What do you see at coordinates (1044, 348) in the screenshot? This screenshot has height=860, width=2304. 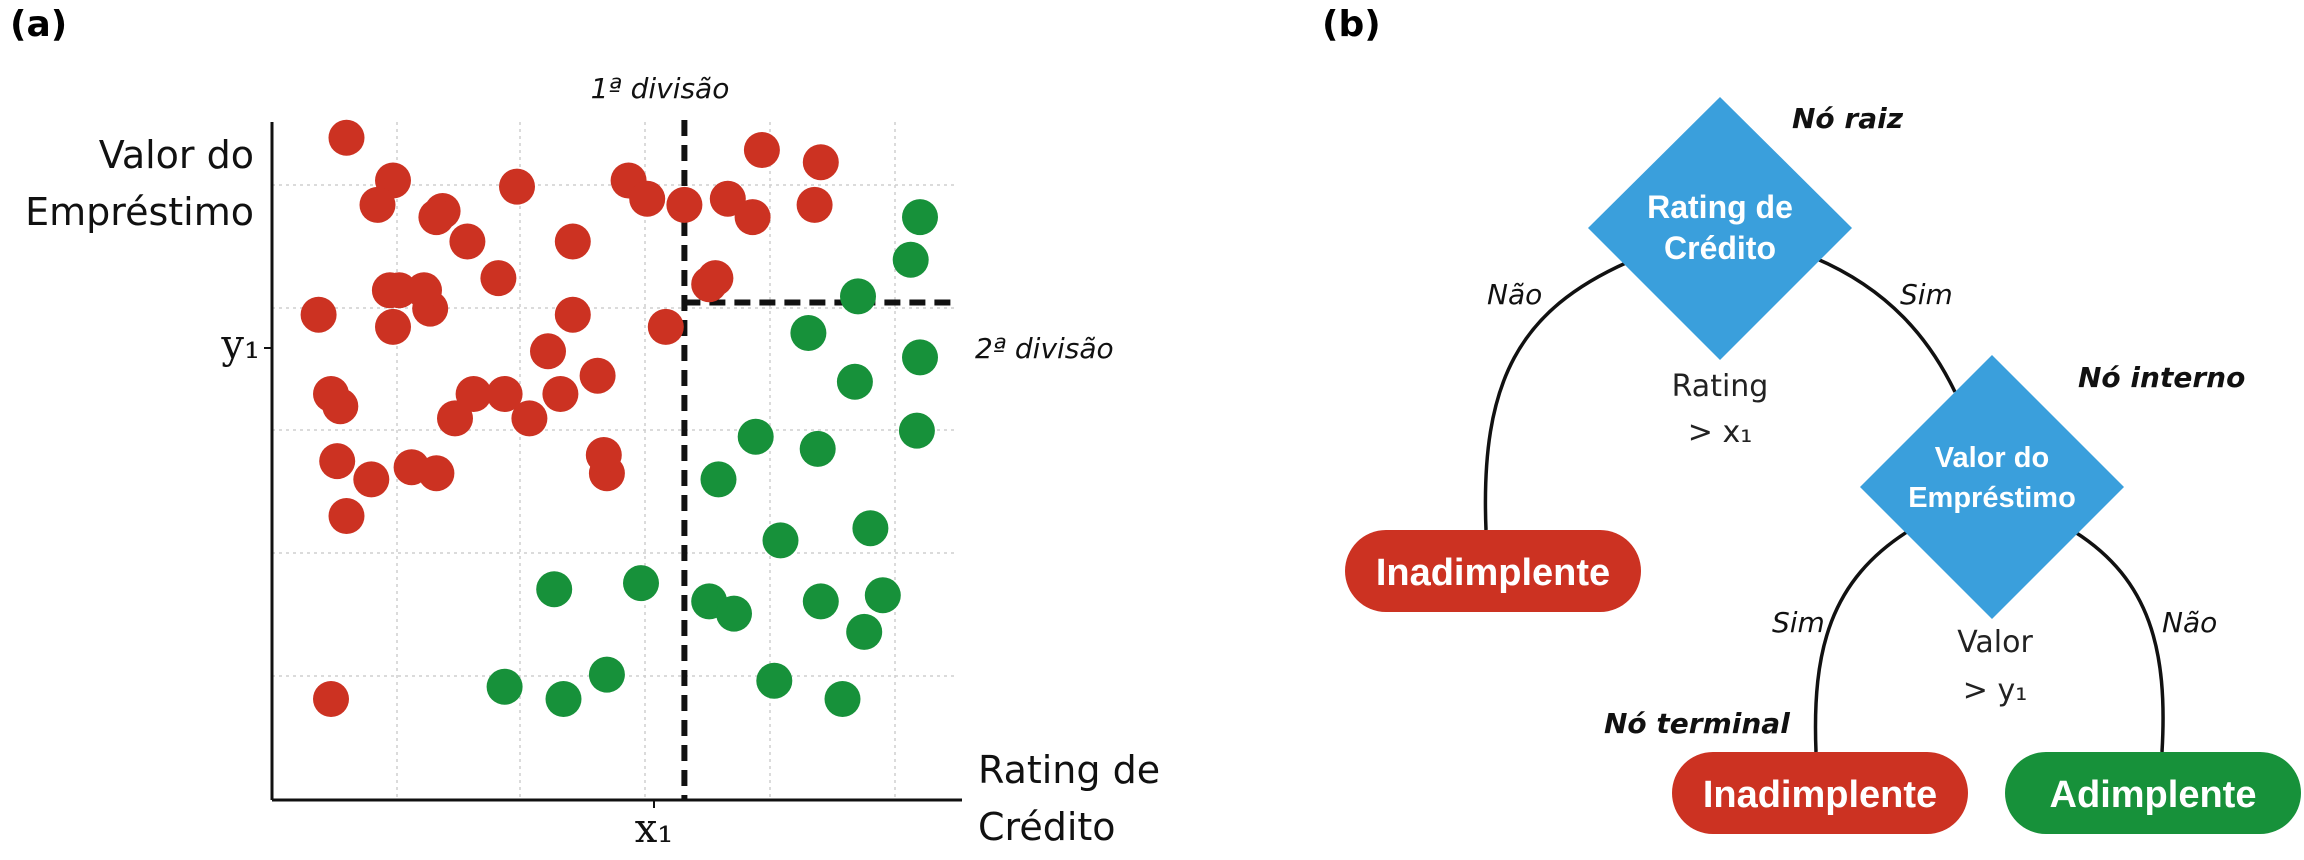 I see `second-split-label: 2ª divisão` at bounding box center [1044, 348].